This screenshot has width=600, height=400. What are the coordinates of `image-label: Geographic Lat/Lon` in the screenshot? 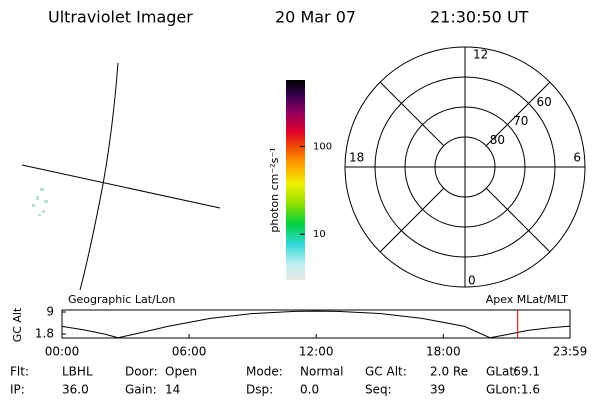 It's located at (121, 299).